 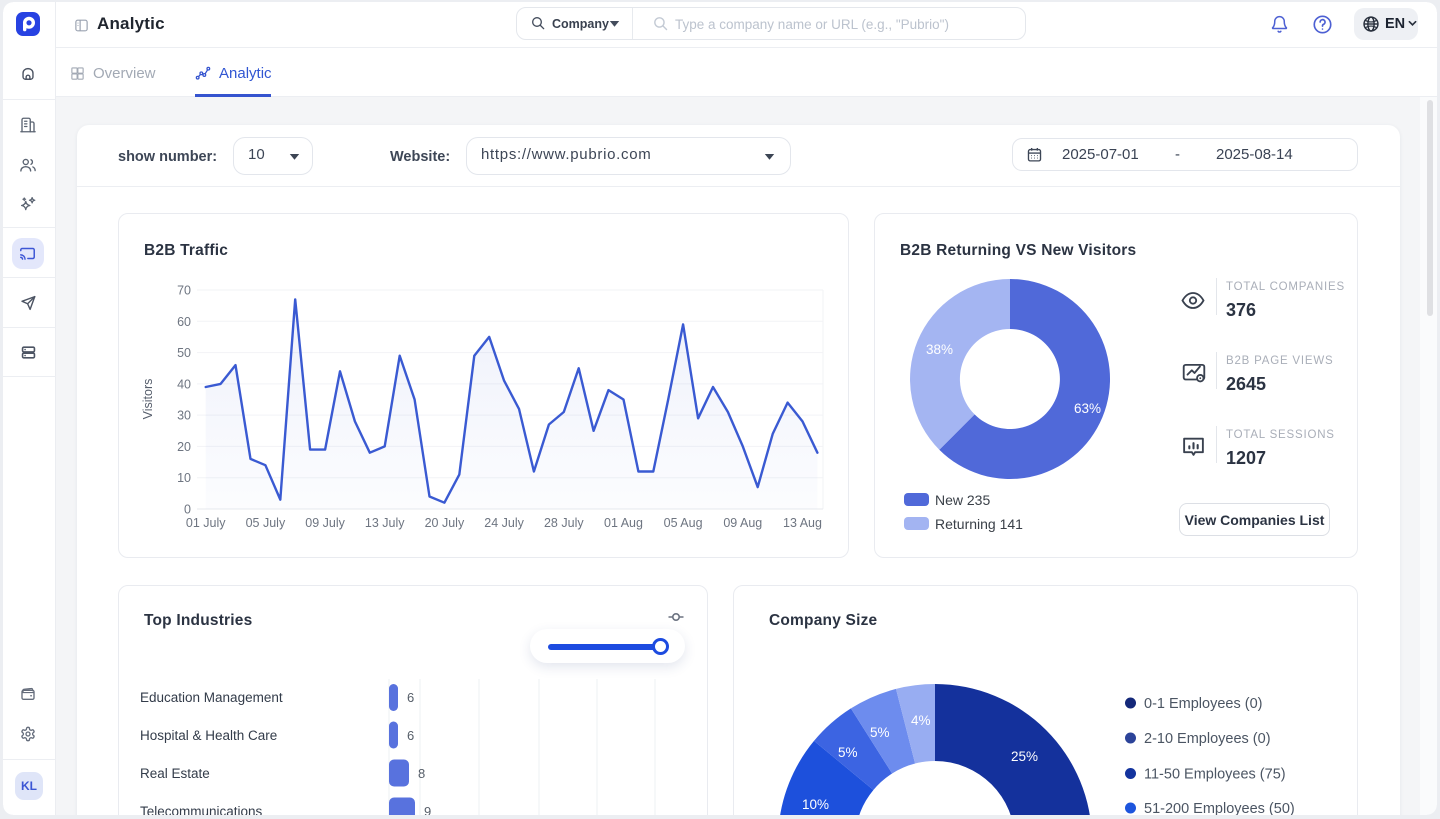 I want to click on svg-text: 25%, so click(x=1024, y=756).